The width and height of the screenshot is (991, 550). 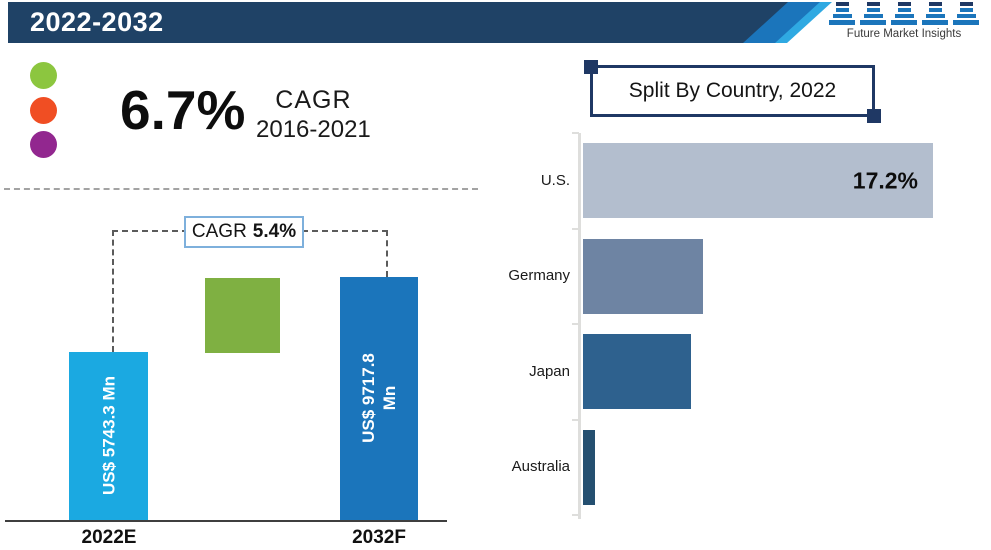 I want to click on forecast-cagr-callout: CAGR 5.4%, so click(x=244, y=232).